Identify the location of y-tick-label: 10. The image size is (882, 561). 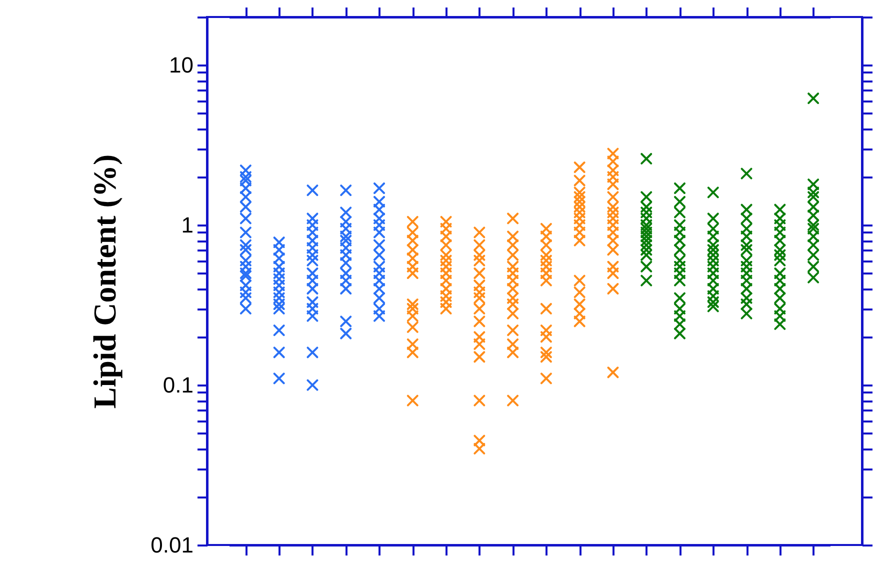
(181, 65).